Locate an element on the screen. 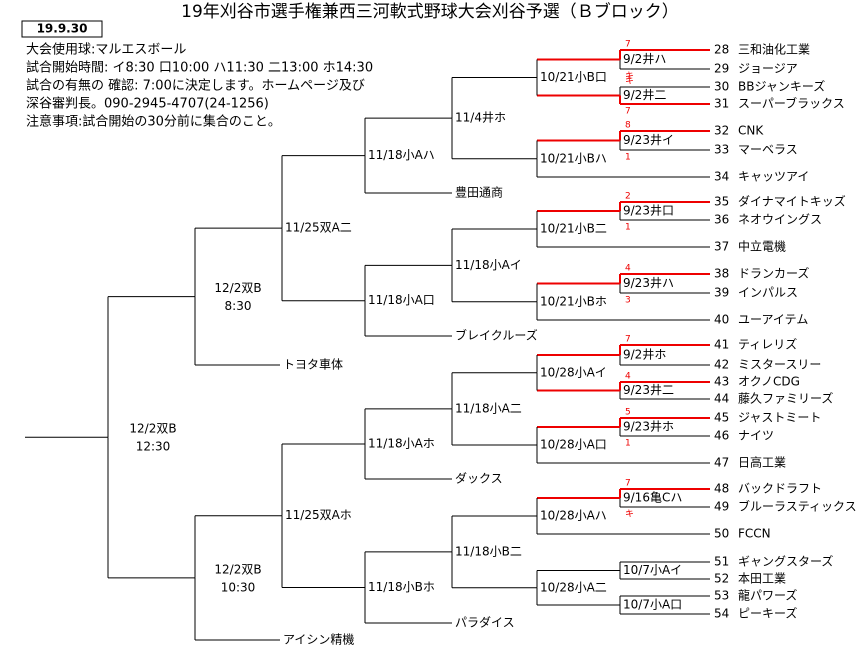 This screenshot has width=858, height=668. match-label: 9/2井ホ is located at coordinates (644, 355).